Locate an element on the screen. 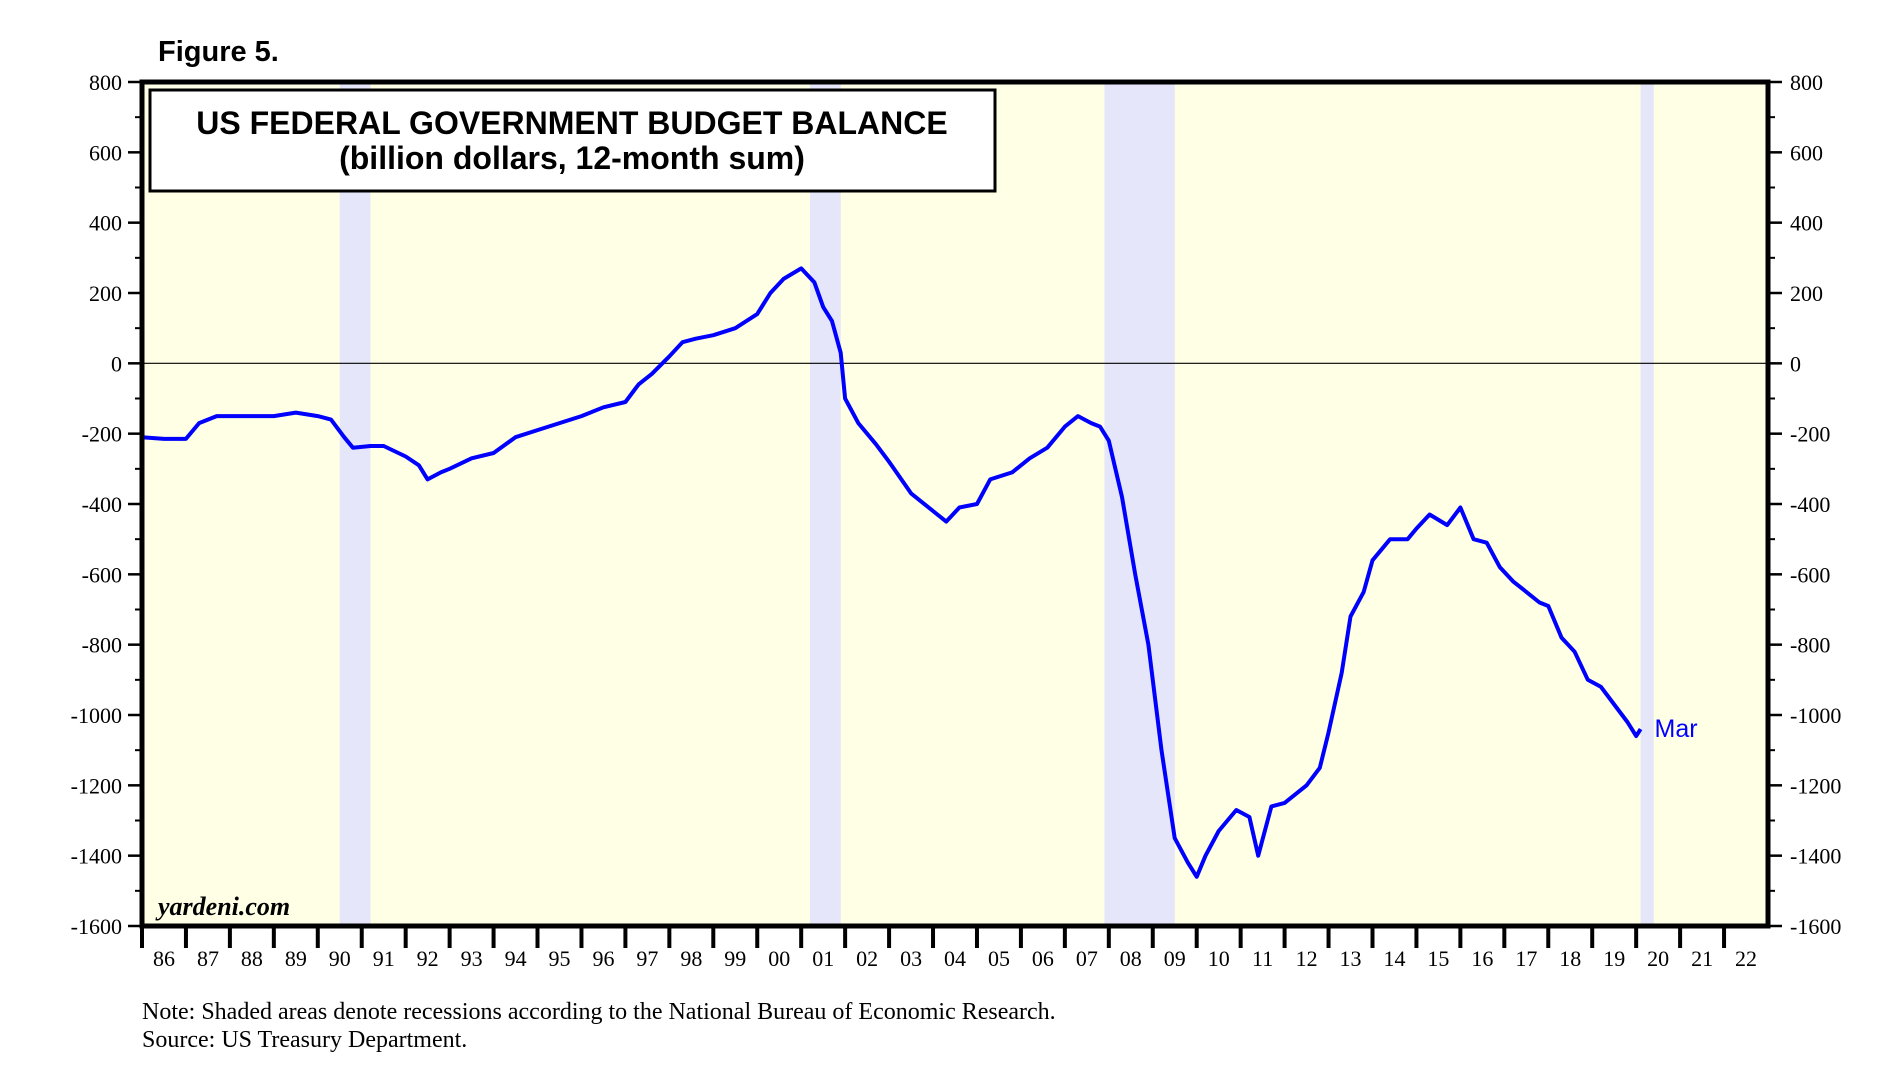  y-tick-label-right: -600 is located at coordinates (1810, 574).